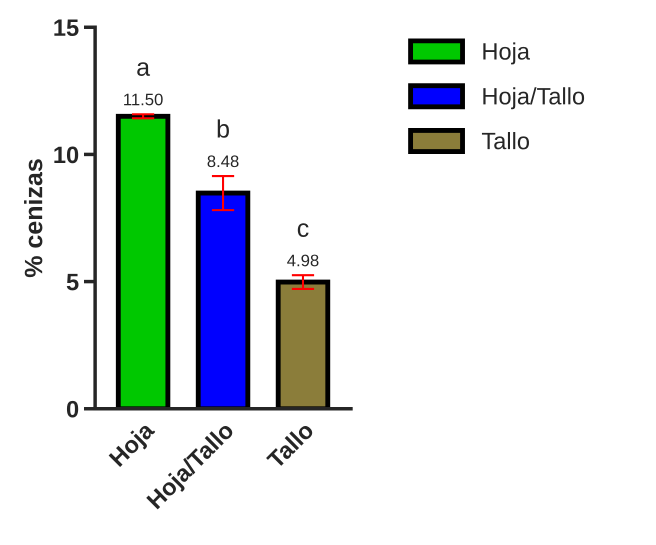  I want to click on data-label: 8.48, so click(223, 161).